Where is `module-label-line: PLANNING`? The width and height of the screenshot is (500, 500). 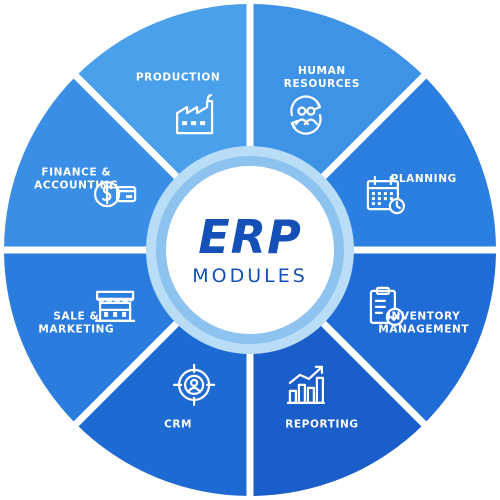
module-label-line: PLANNING is located at coordinates (424, 179).